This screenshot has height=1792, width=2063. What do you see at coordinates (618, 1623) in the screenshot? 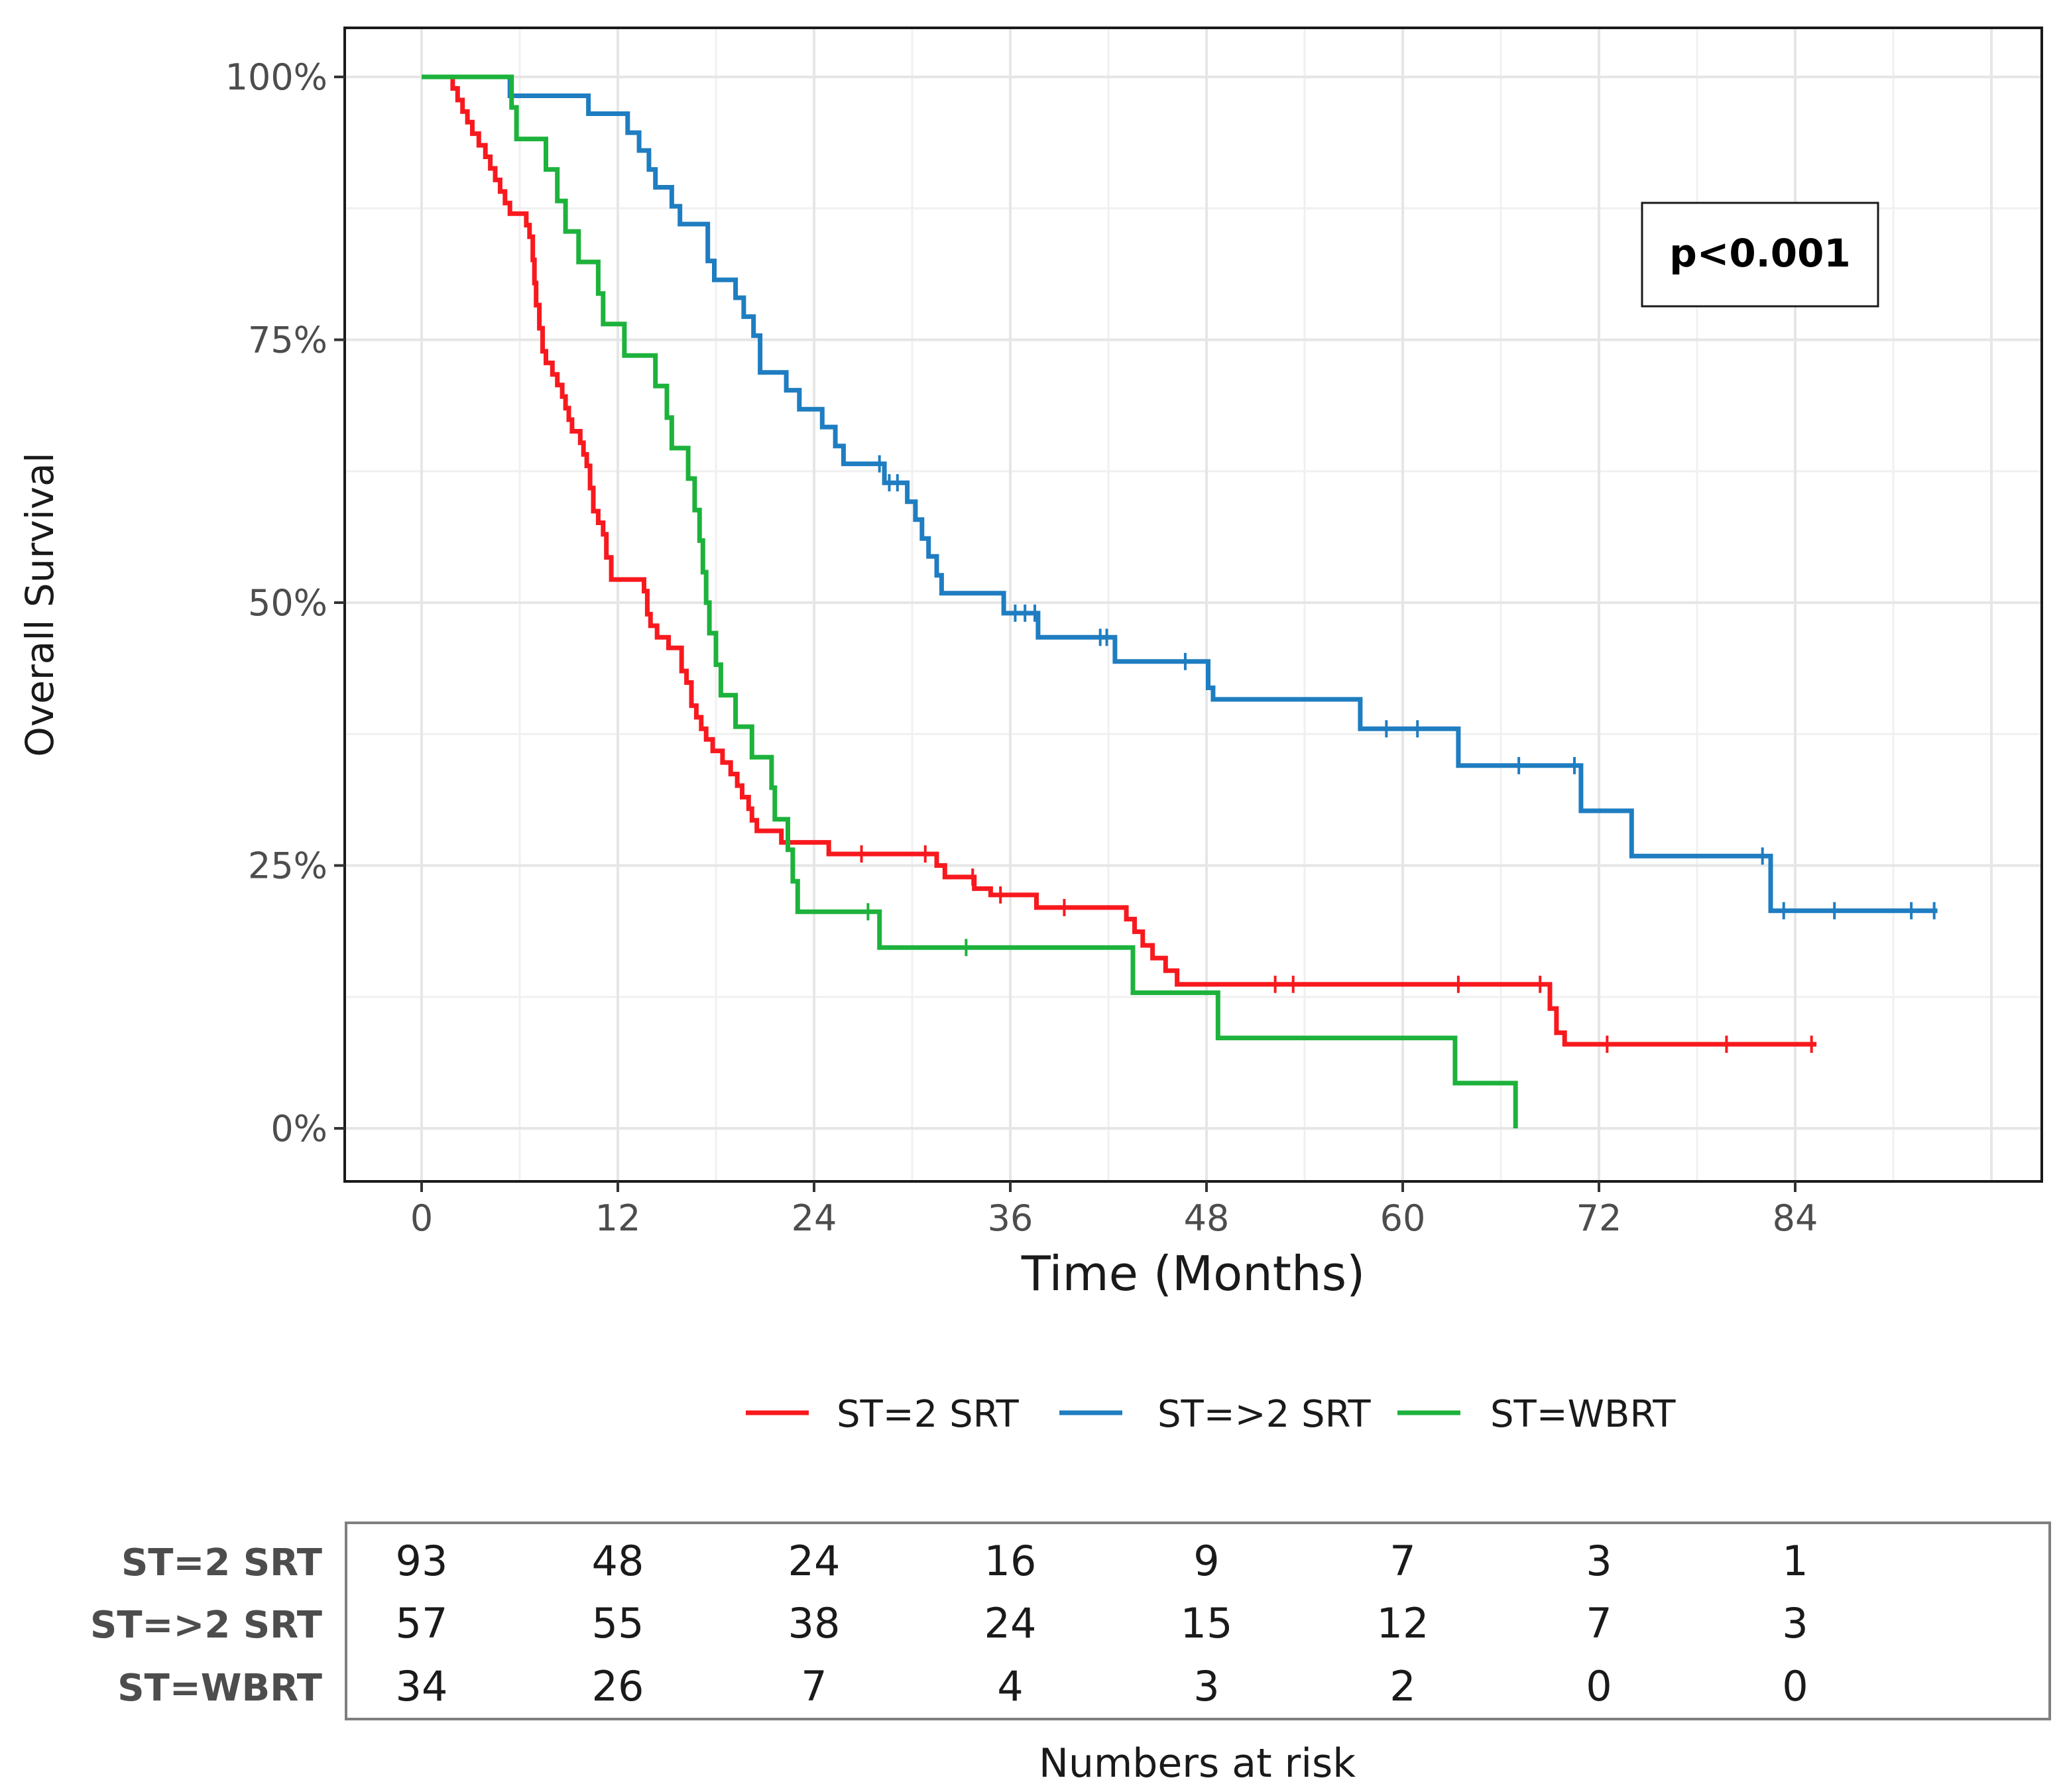
I see `risk-cell: 55` at bounding box center [618, 1623].